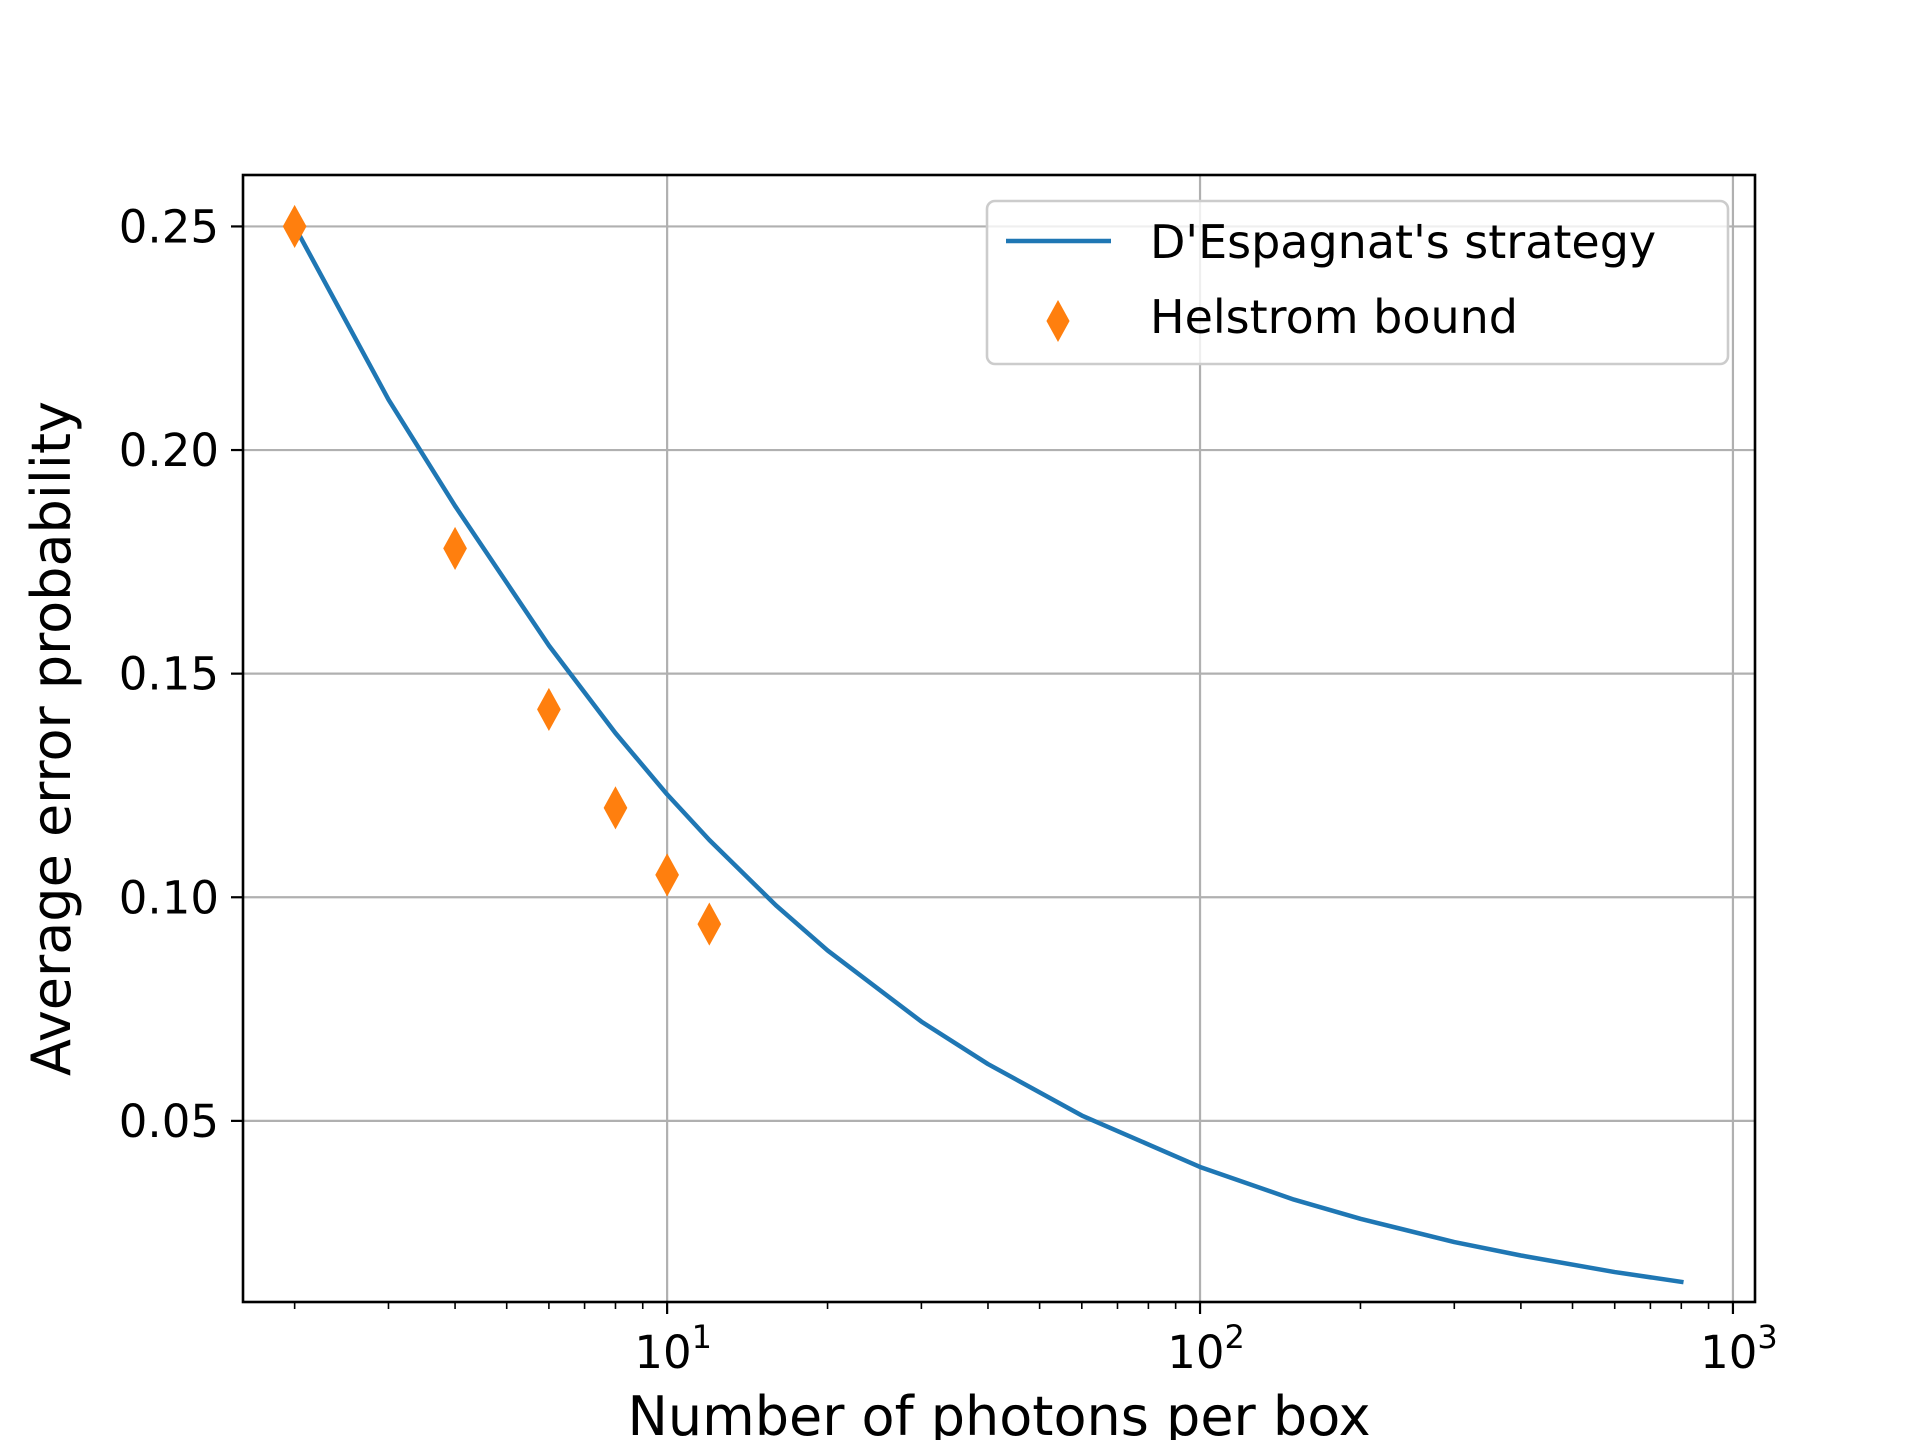  Describe the element at coordinates (998, 1412) in the screenshot. I see `x-axis-label: Number of photons per box` at that location.